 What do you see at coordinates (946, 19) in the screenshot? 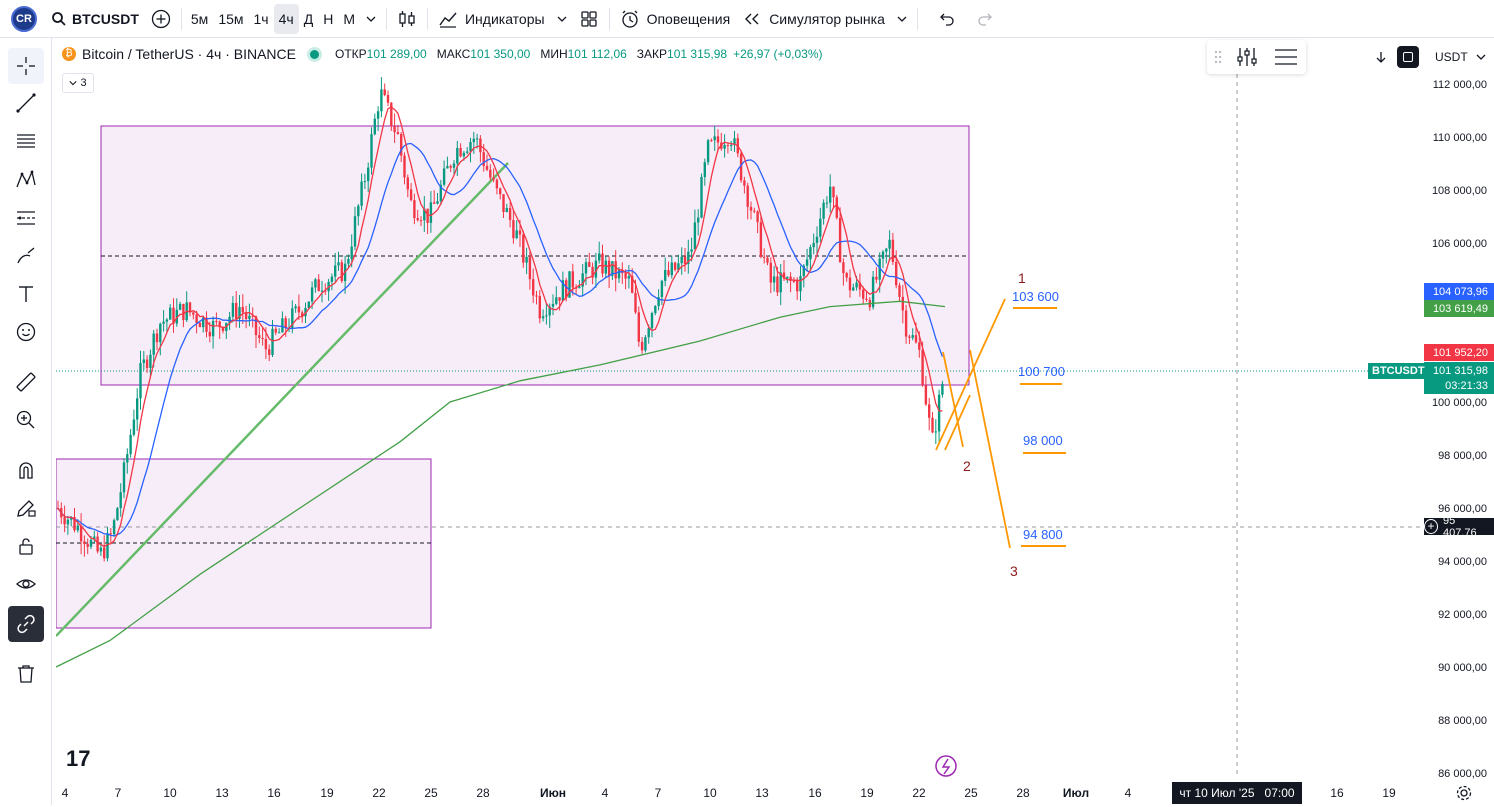
I see `undo-button` at bounding box center [946, 19].